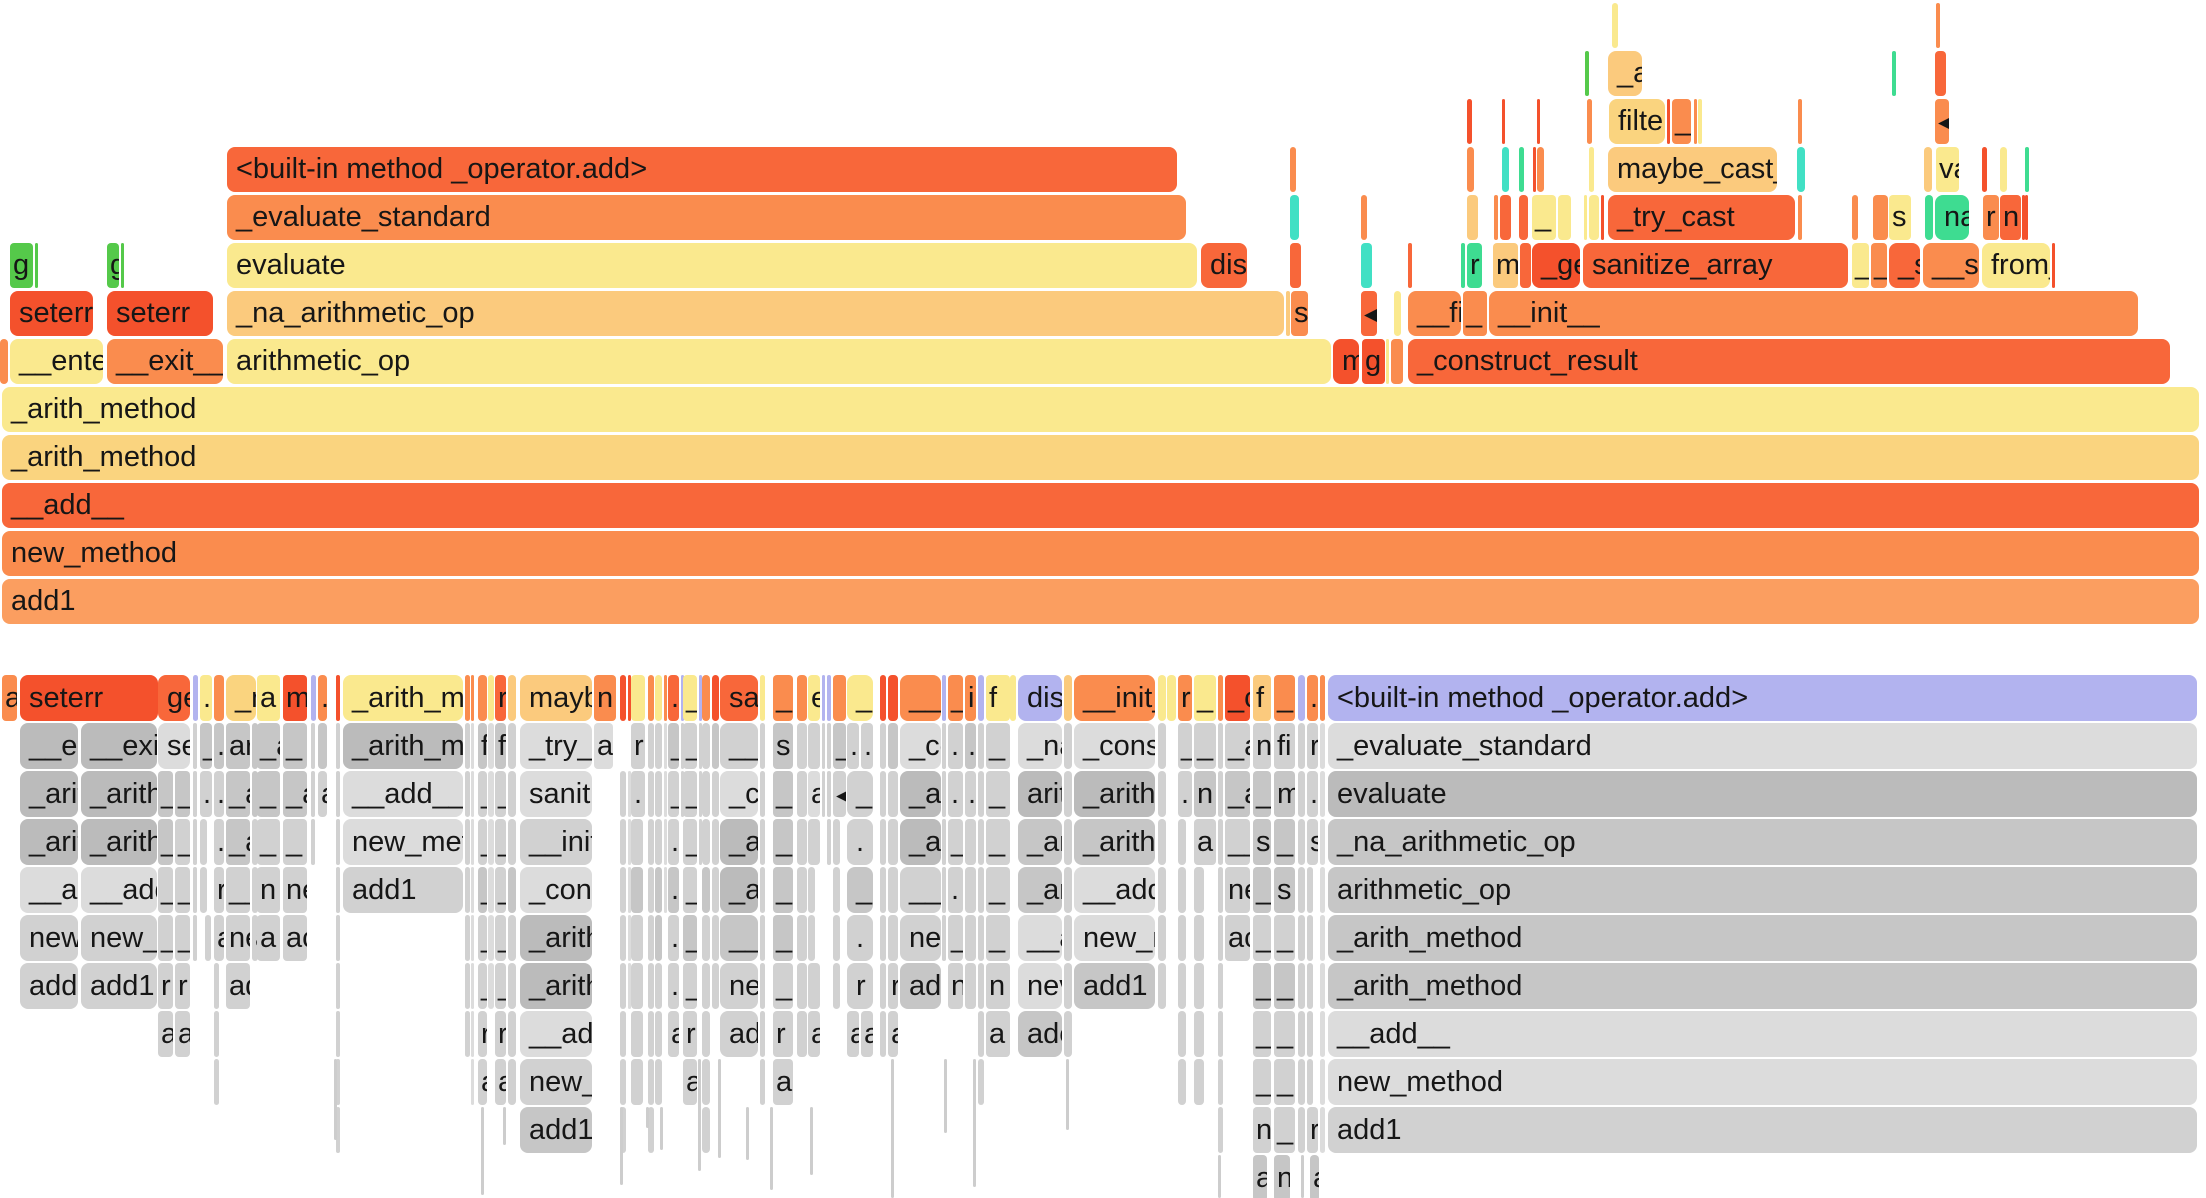  I want to click on sandwich-cell-frame: __add__, so click(1762, 1034).